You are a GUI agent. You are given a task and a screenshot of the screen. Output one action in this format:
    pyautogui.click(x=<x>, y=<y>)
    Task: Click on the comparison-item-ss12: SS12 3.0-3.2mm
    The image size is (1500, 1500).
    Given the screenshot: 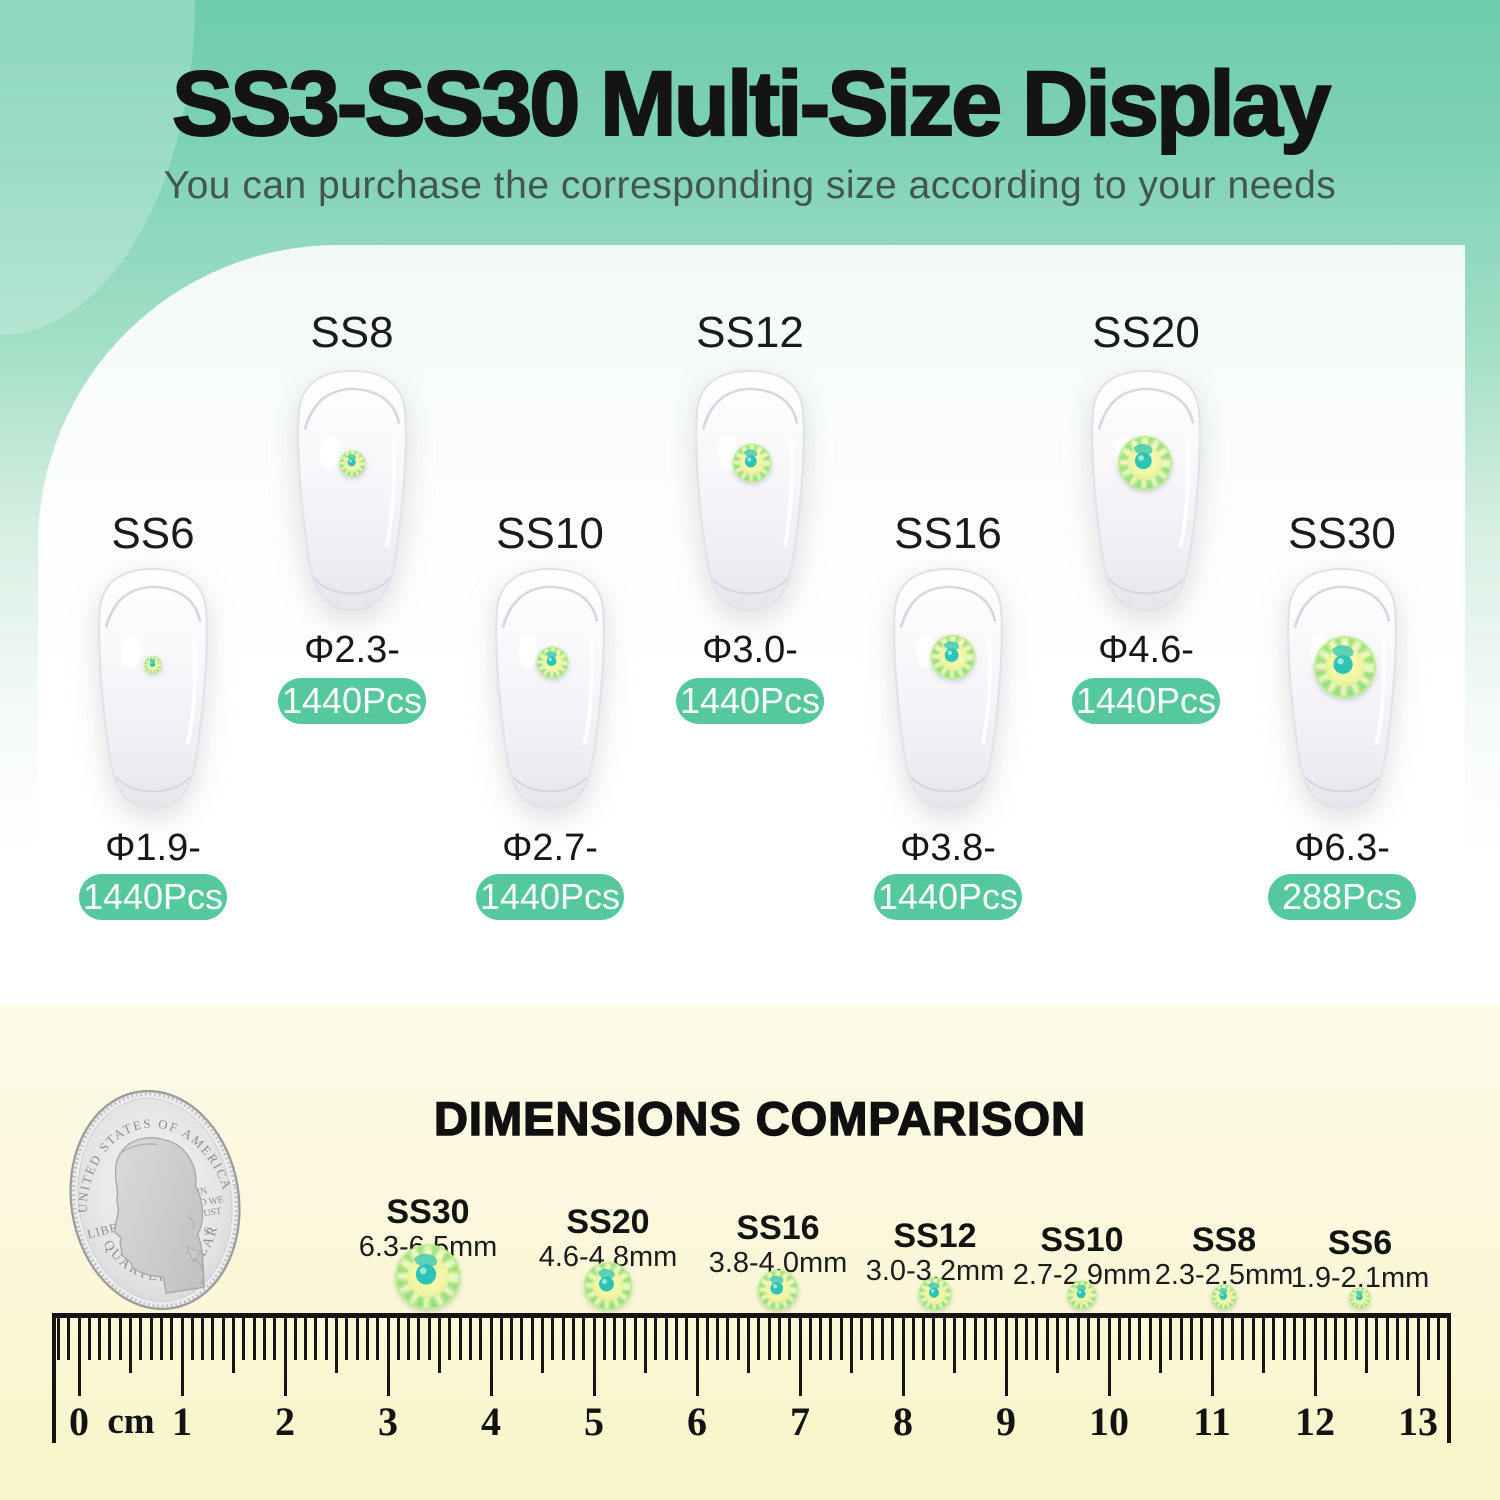 What is the action you would take?
    pyautogui.click(x=935, y=1251)
    